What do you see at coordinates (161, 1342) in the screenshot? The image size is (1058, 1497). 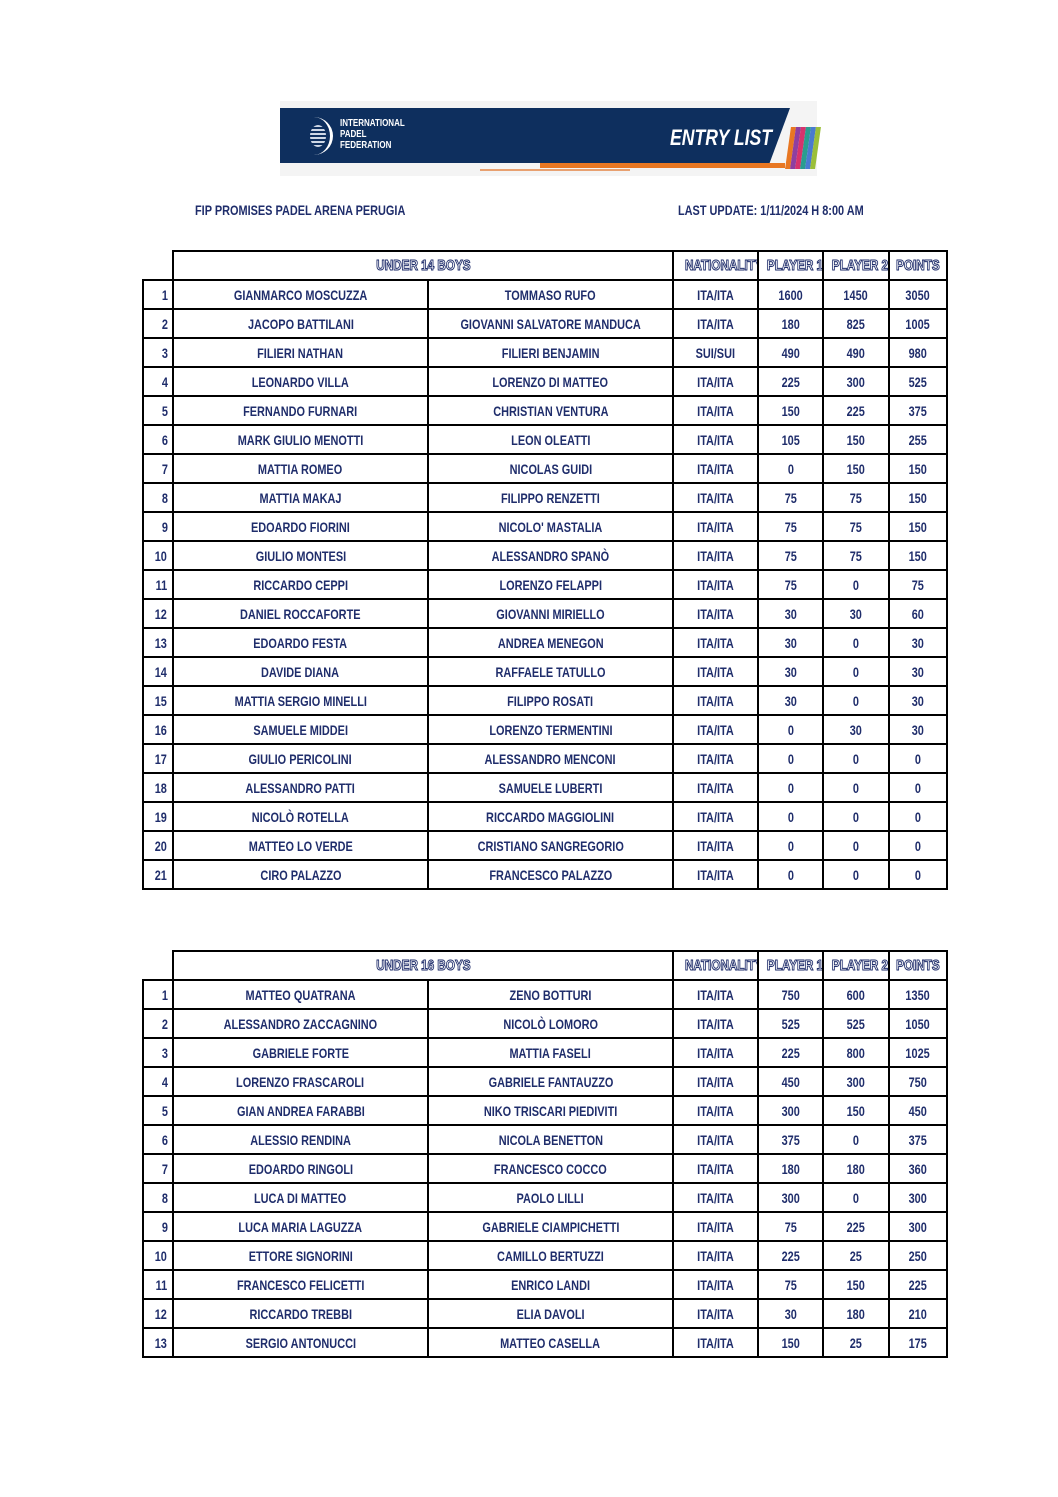 I see `rank-cell-text: 13` at bounding box center [161, 1342].